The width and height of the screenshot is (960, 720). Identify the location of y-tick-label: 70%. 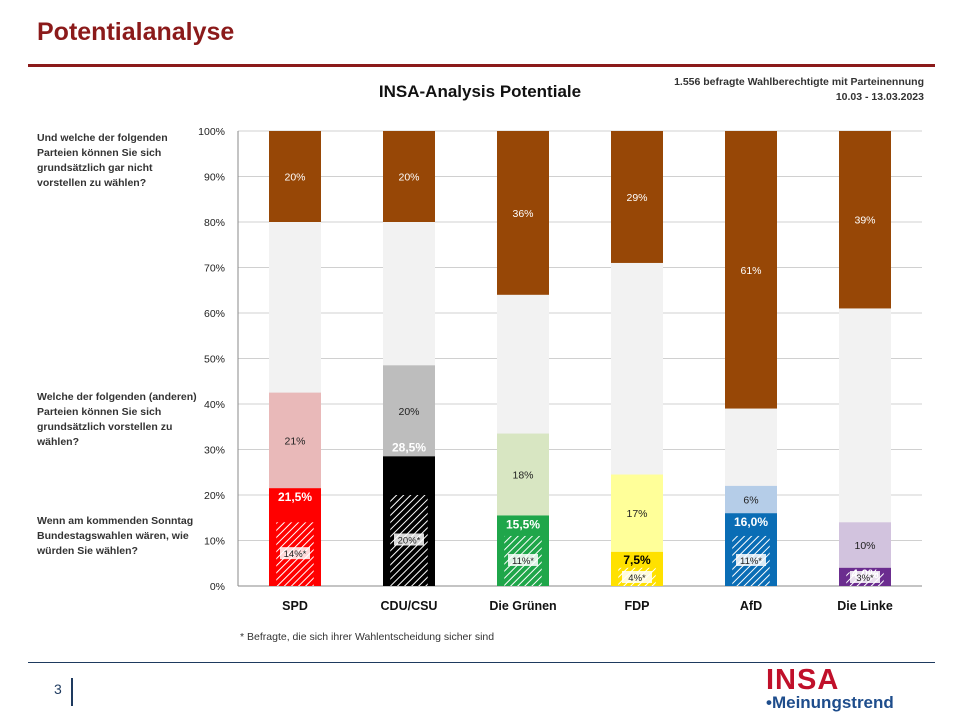
(214, 269).